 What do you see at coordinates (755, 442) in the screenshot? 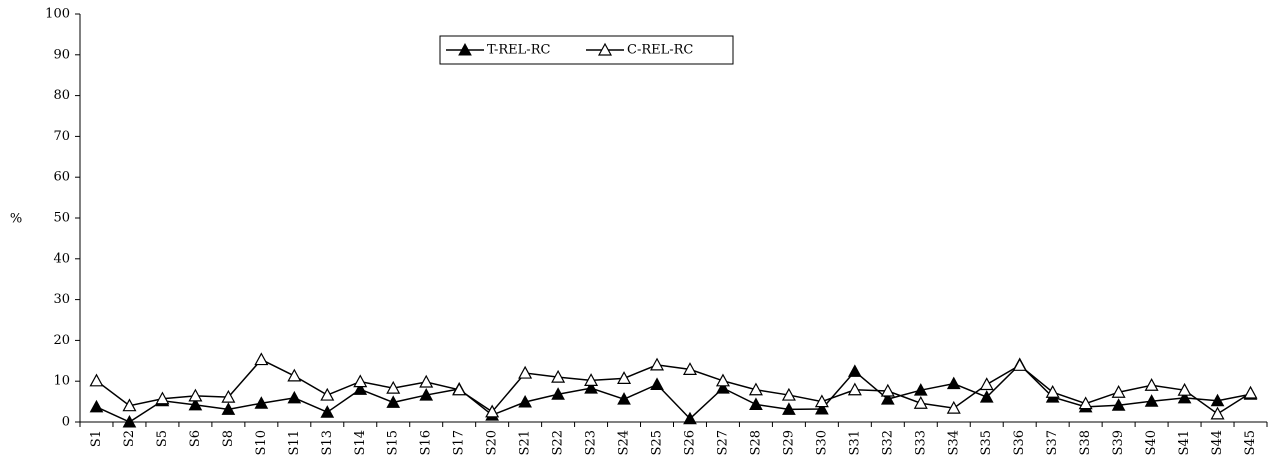
I see `x-tick-label: S28` at bounding box center [755, 442].